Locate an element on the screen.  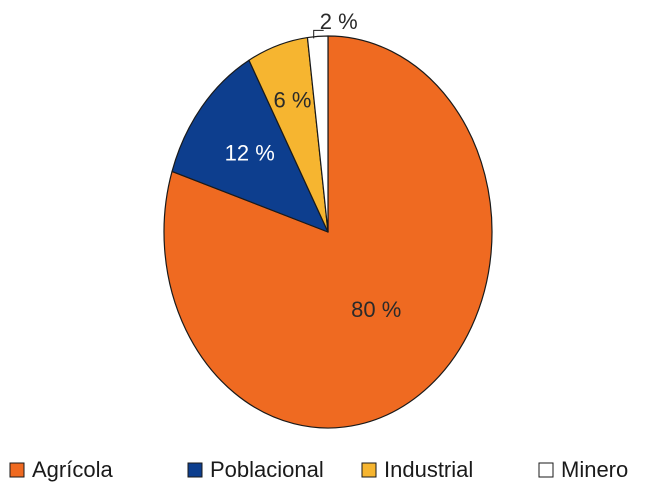
legend: Agrícola Poblacional Industrial Minero is located at coordinates (318, 469).